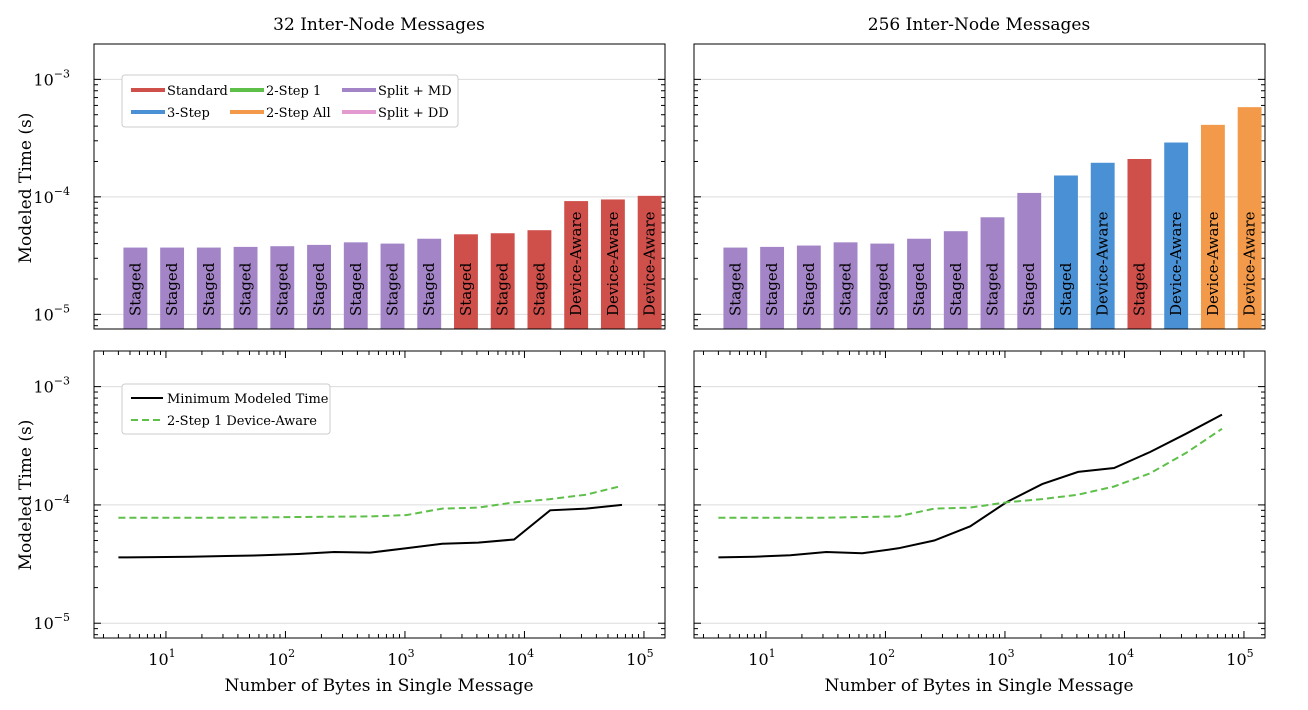 The image size is (1308, 710). Describe the element at coordinates (378, 686) in the screenshot. I see `xlabel-left: Number of Bytes in Single Message` at that location.